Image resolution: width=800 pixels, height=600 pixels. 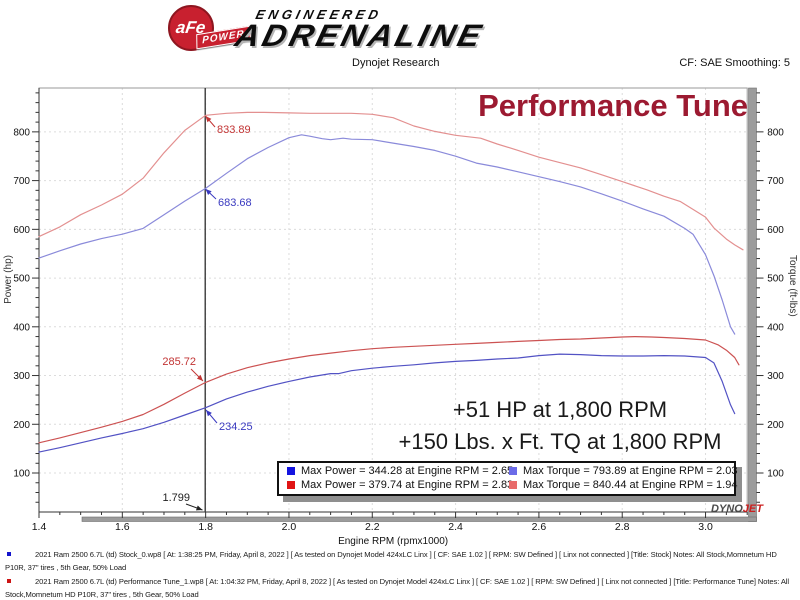 What do you see at coordinates (21, 327) in the screenshot?
I see `left-y-tick-label: 400` at bounding box center [21, 327].